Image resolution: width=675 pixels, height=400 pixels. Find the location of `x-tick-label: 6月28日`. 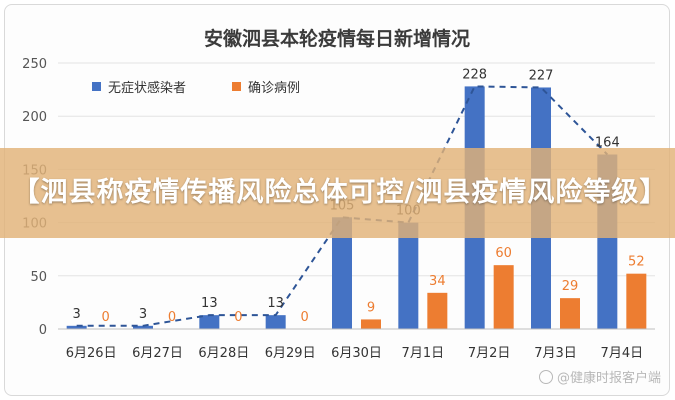

x-tick-label: 6月28日 is located at coordinates (223, 353).